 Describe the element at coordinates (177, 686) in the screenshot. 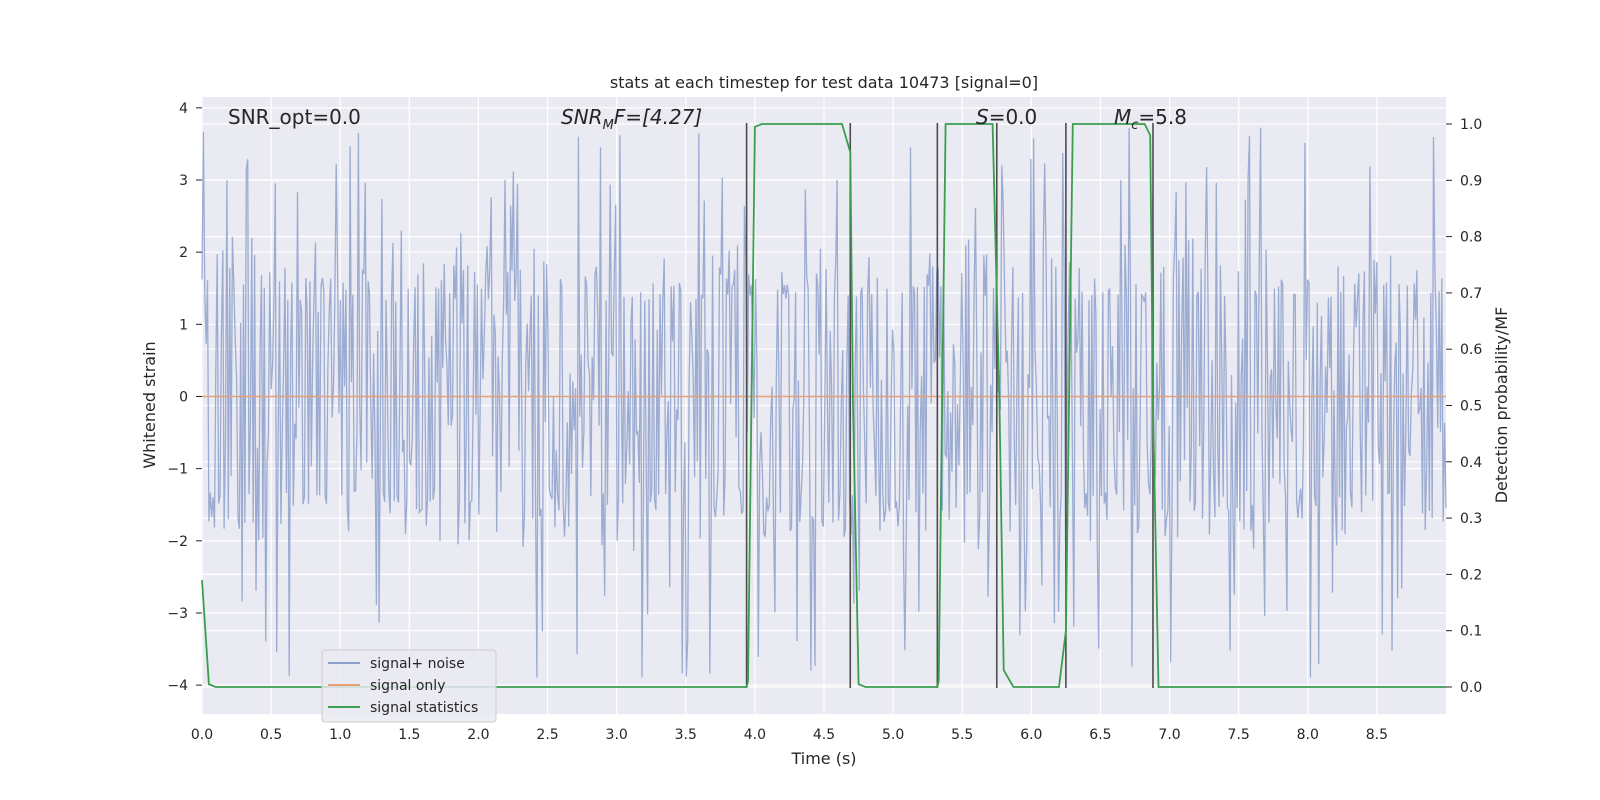

I see `y-tick-label-left: −4` at that location.